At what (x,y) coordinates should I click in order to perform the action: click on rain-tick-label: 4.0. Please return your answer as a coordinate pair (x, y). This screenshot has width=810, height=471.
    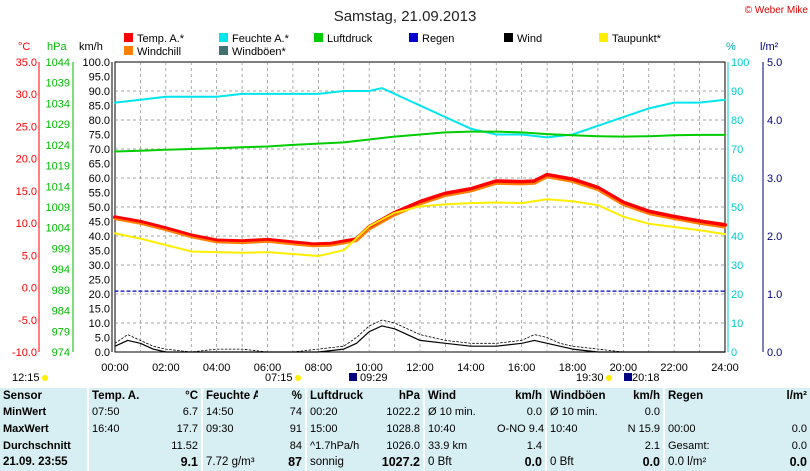
    Looking at the image, I should click on (774, 121).